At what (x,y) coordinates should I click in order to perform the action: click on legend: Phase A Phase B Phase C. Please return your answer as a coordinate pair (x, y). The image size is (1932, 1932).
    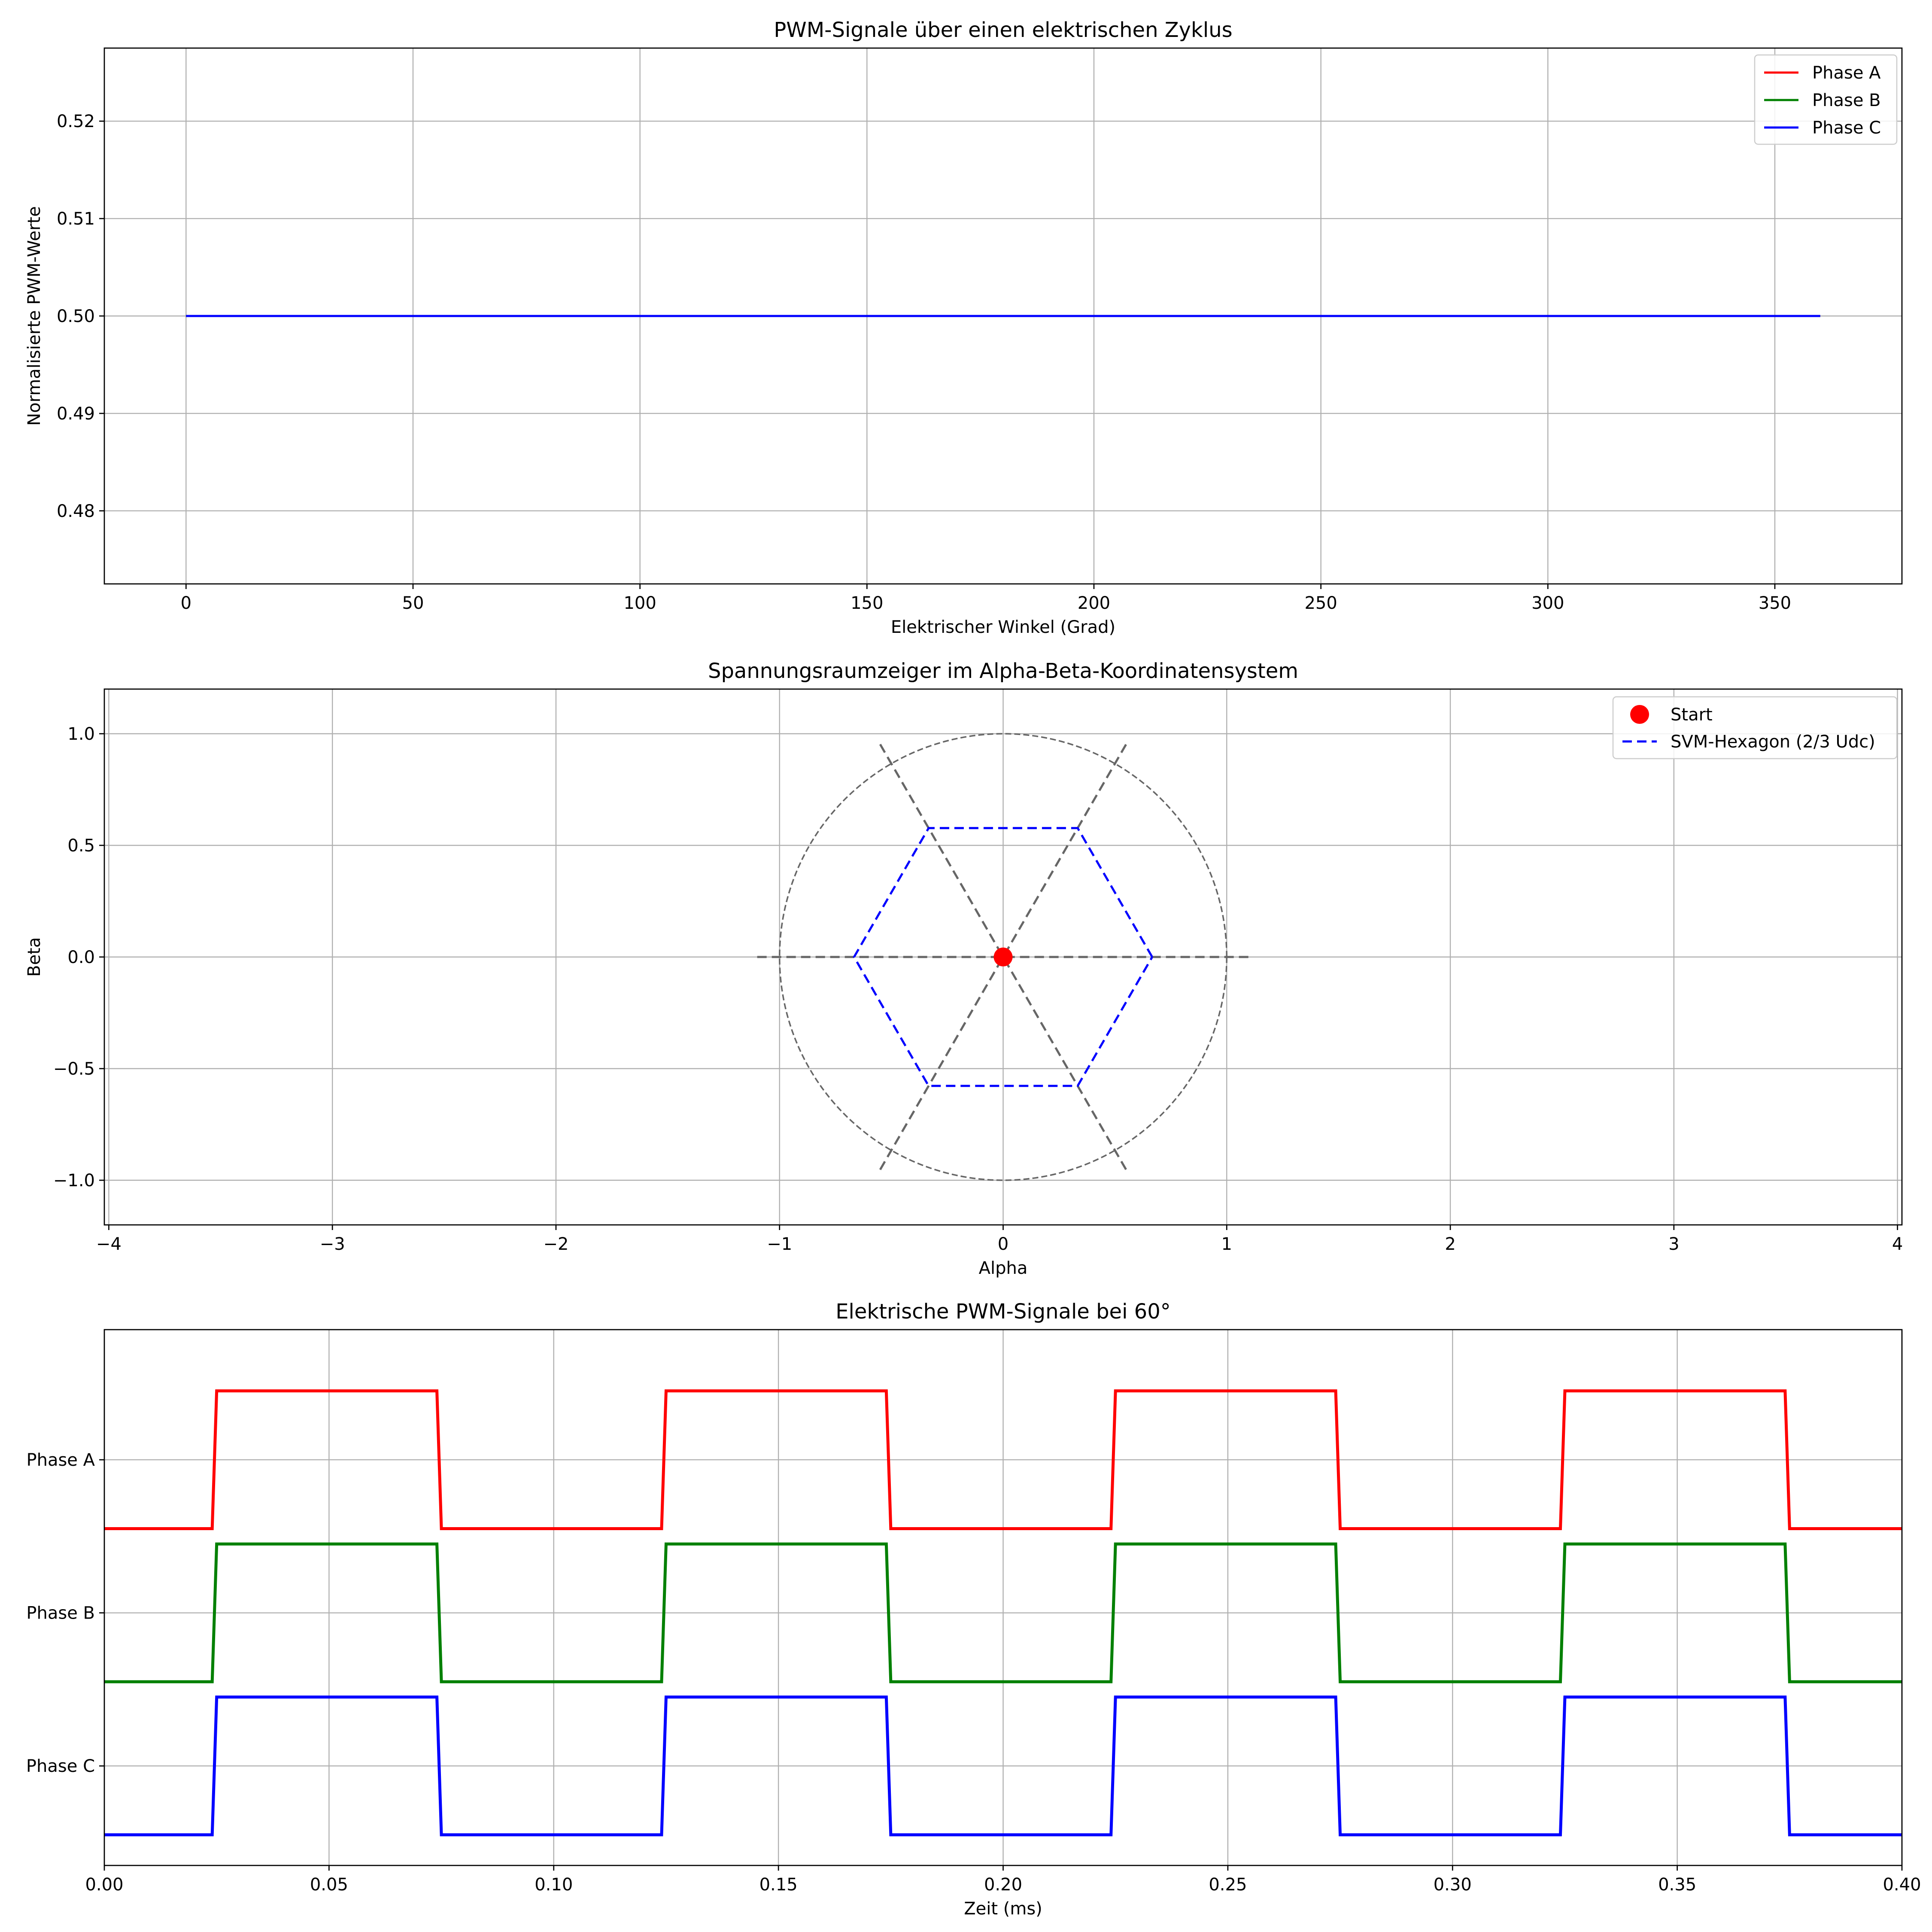
    Looking at the image, I should click on (1826, 99).